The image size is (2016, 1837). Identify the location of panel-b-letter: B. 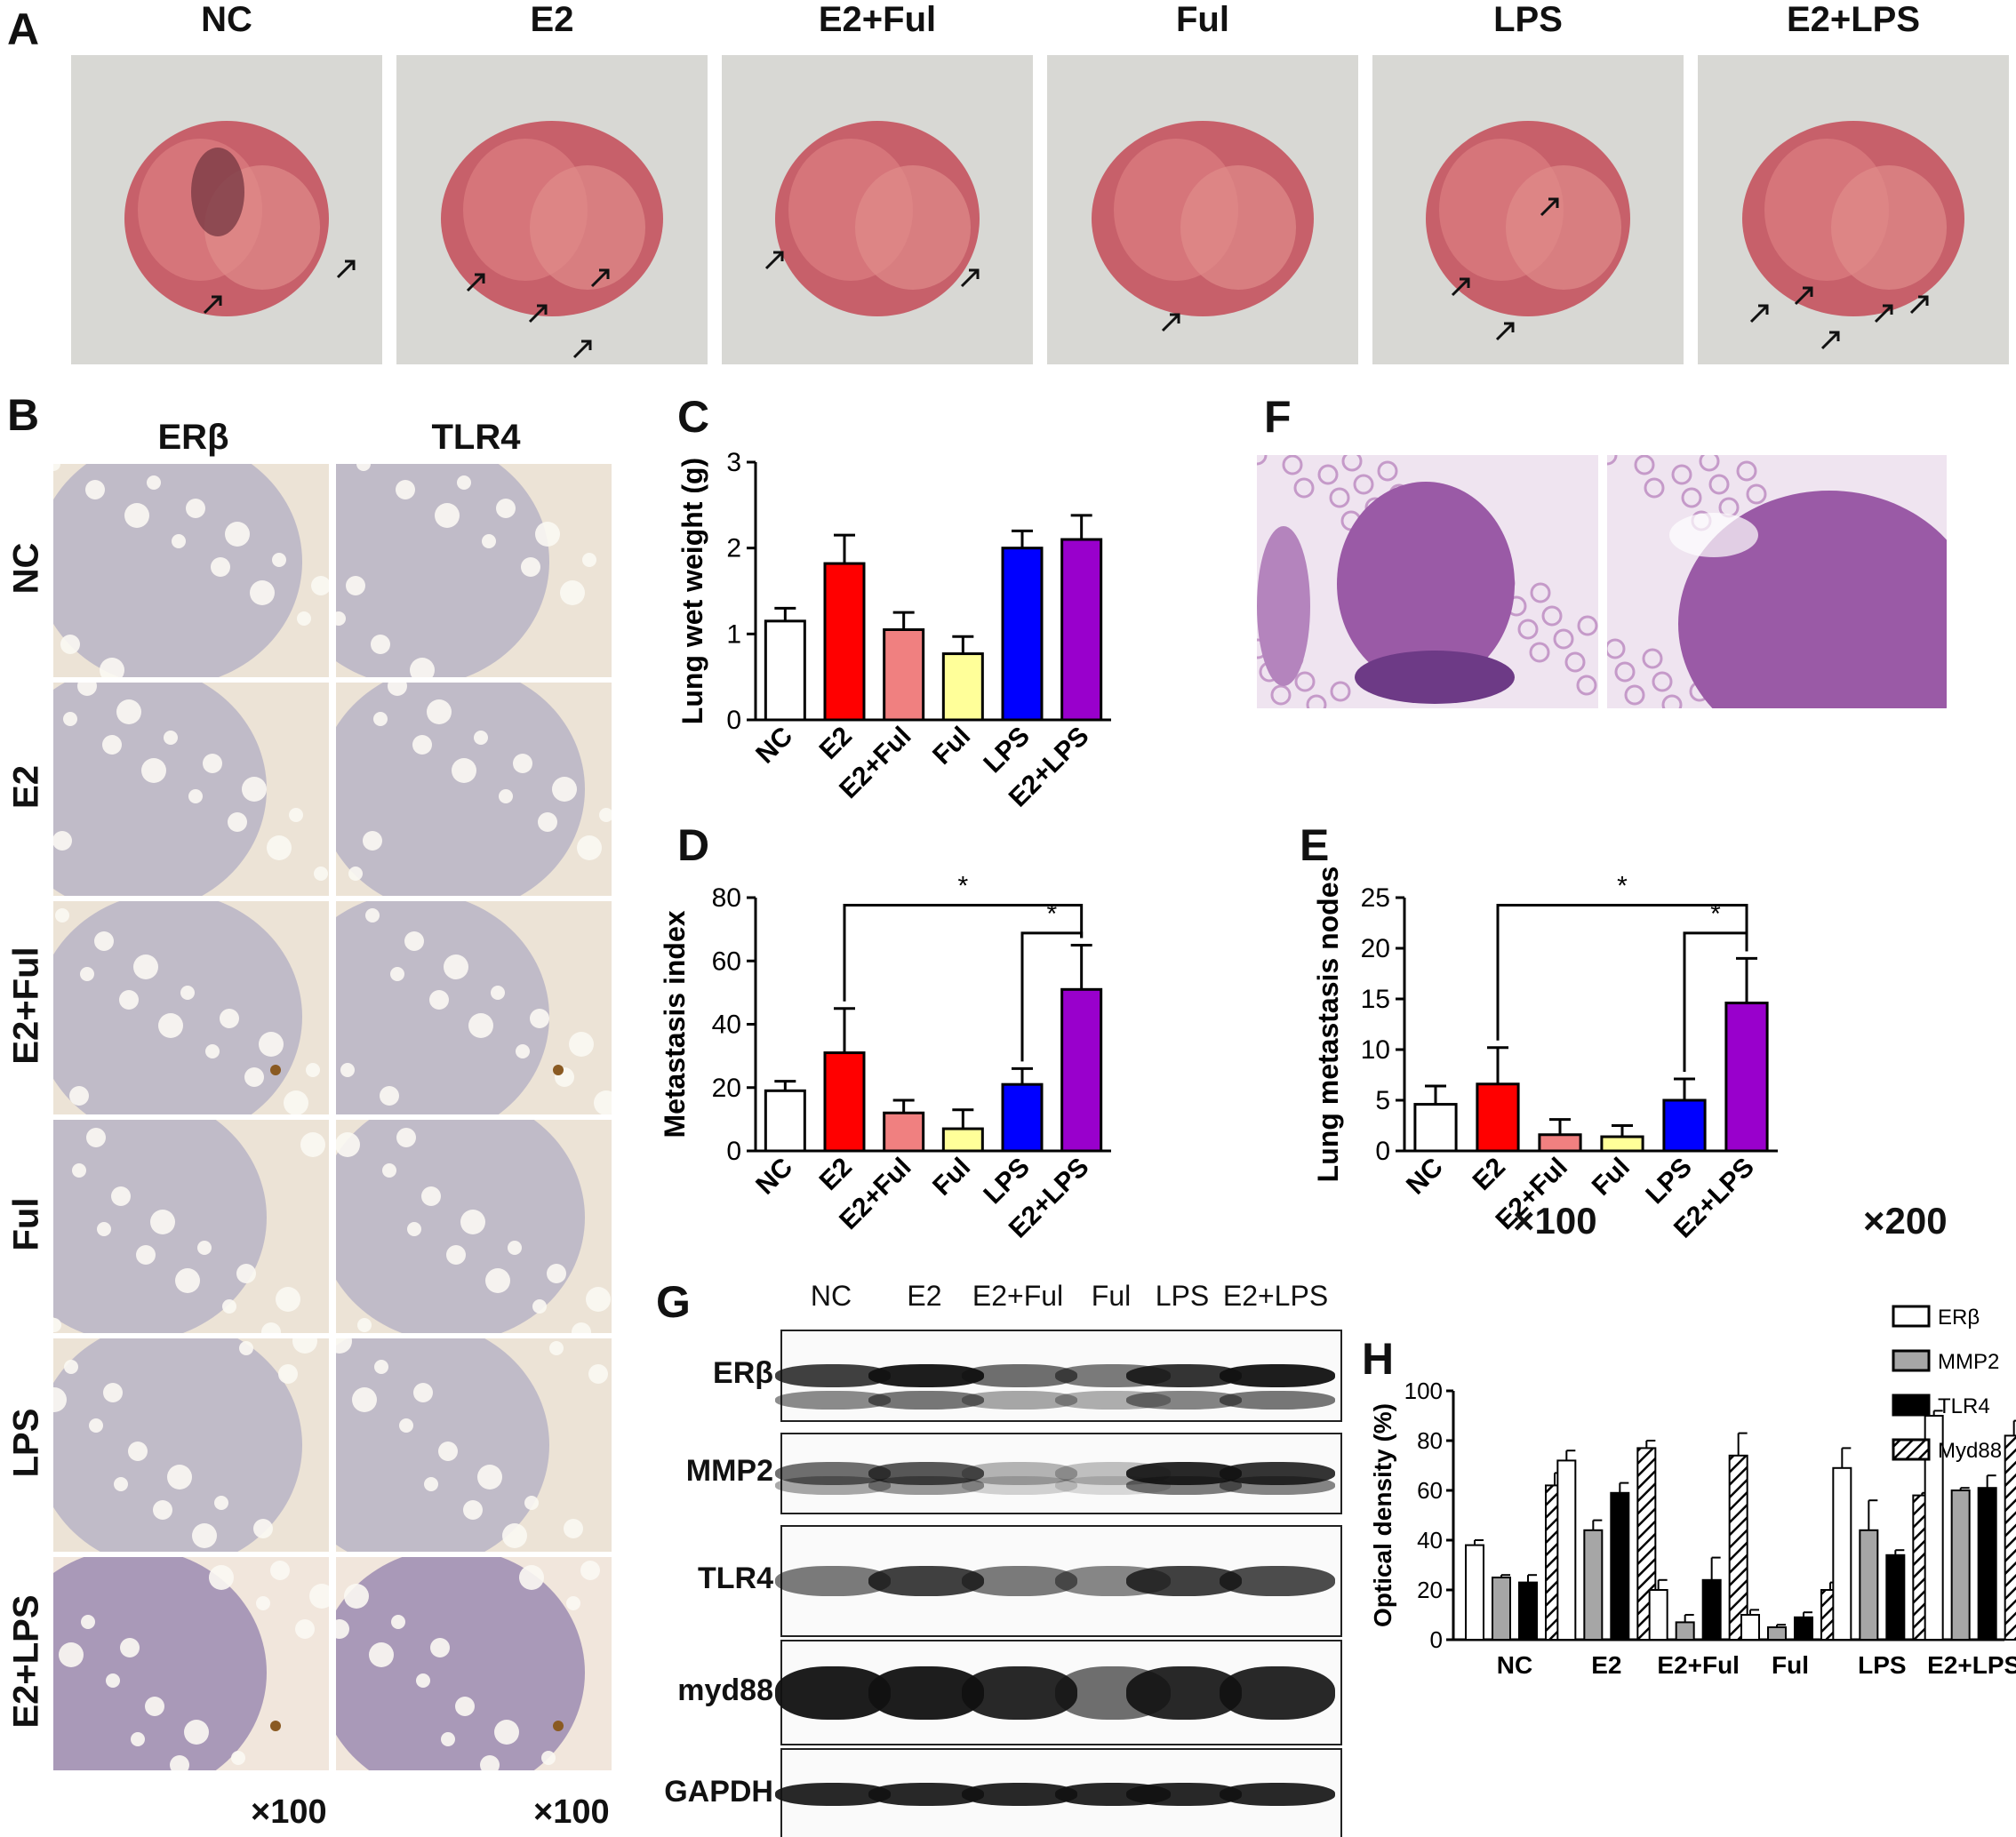
(23, 415).